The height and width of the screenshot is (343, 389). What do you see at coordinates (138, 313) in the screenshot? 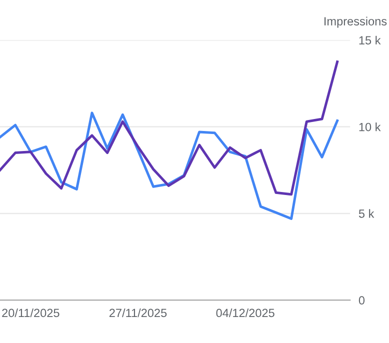
I see `x-tick-label: 27/11/2025` at bounding box center [138, 313].